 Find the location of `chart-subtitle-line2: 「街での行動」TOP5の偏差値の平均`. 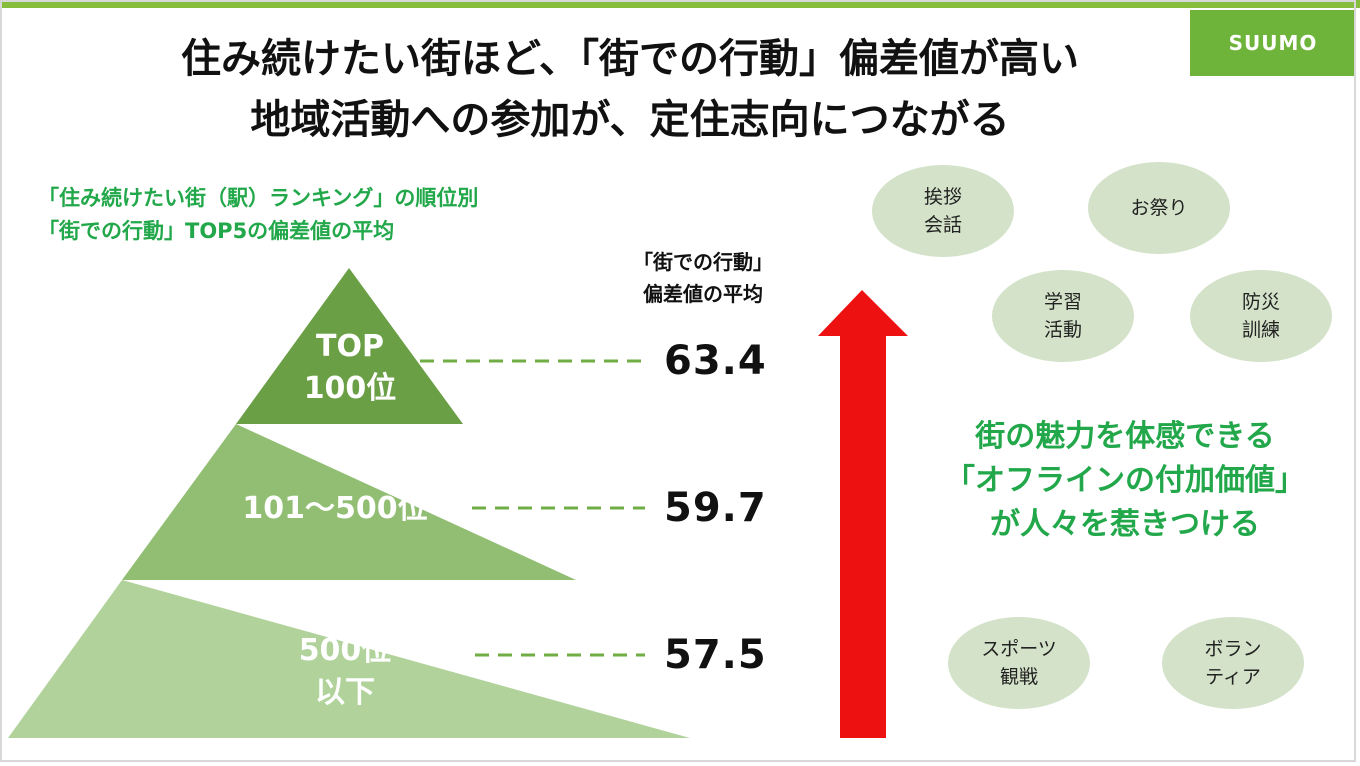

chart-subtitle-line2: 「街での行動」TOP5の偏差値の平均 is located at coordinates (216, 231).